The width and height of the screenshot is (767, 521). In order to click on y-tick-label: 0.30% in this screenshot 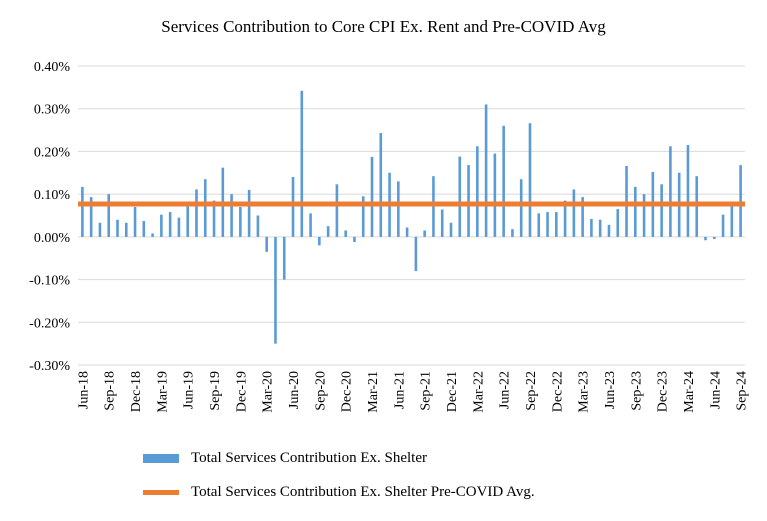, I will do `click(52, 110)`.